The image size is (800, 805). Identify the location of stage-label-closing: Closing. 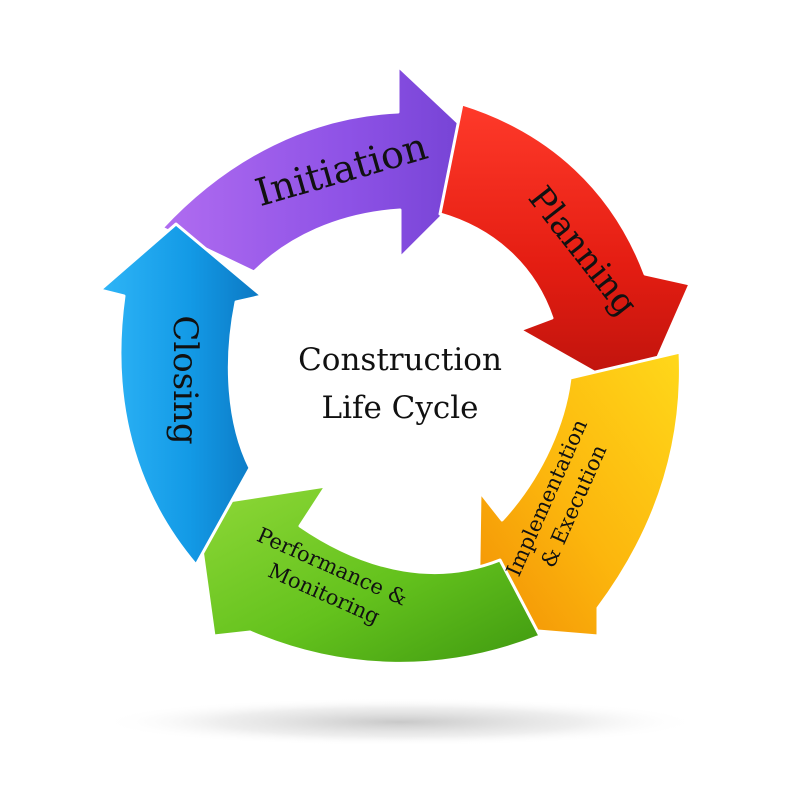
(185, 379).